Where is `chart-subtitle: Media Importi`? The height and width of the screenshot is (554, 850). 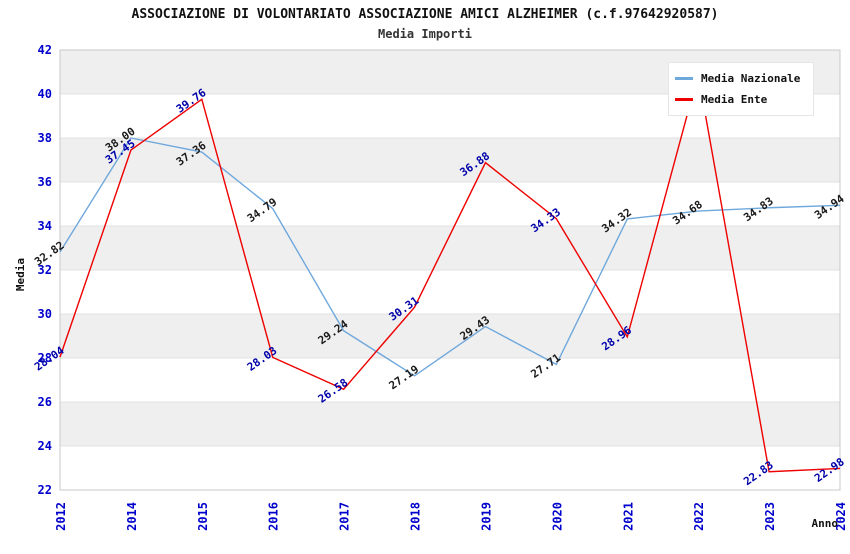
chart-subtitle: Media Importi is located at coordinates (425, 34).